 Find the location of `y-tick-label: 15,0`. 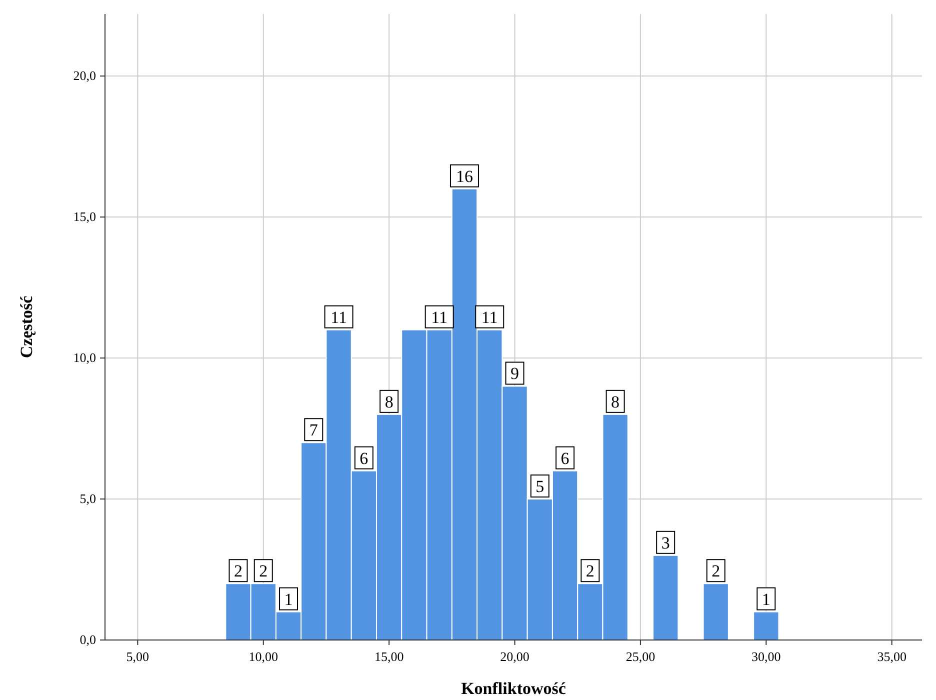

y-tick-label: 15,0 is located at coordinates (84, 216).